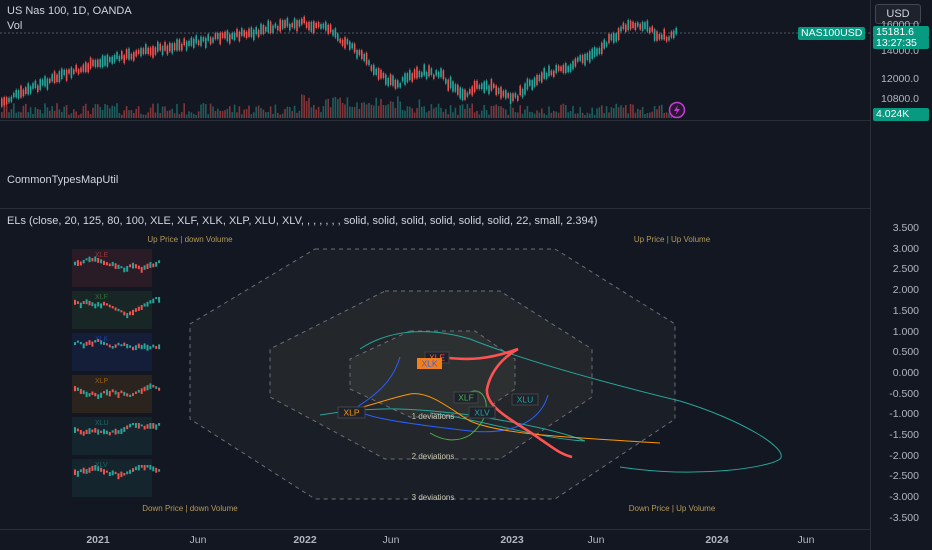  I want to click on volume-label: Vol, so click(15, 26).